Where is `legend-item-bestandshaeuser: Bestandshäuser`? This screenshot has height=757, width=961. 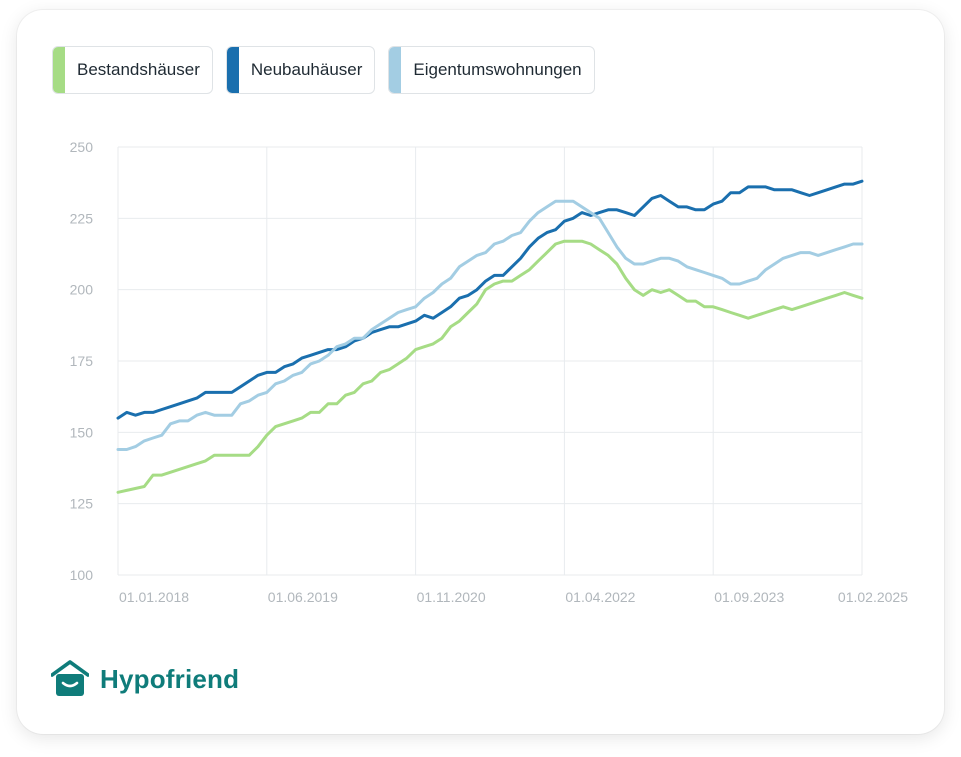
legend-item-bestandshaeuser: Bestandshäuser is located at coordinates (132, 70).